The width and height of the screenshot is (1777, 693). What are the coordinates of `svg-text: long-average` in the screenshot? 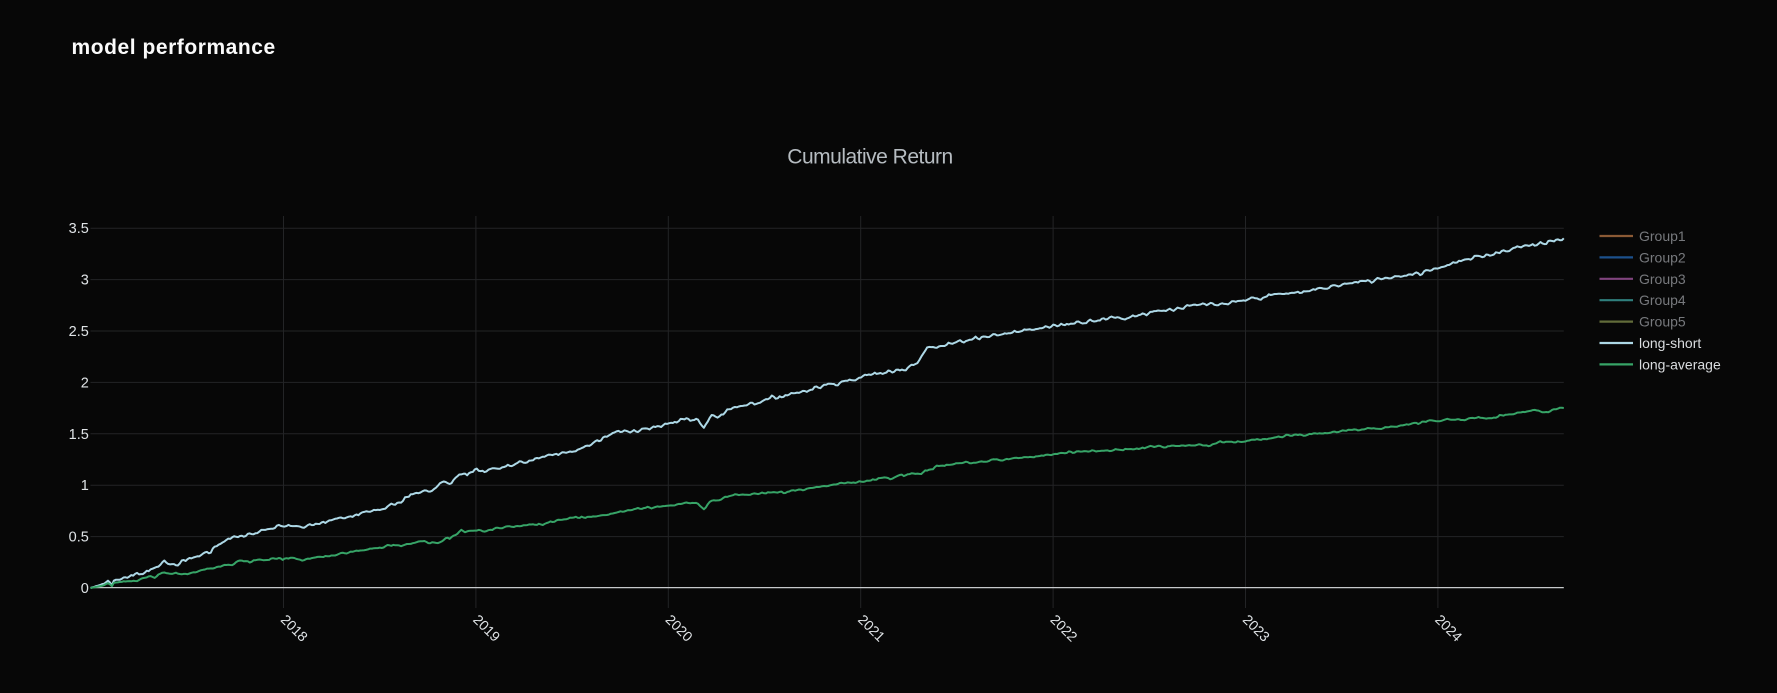 It's located at (1680, 364).